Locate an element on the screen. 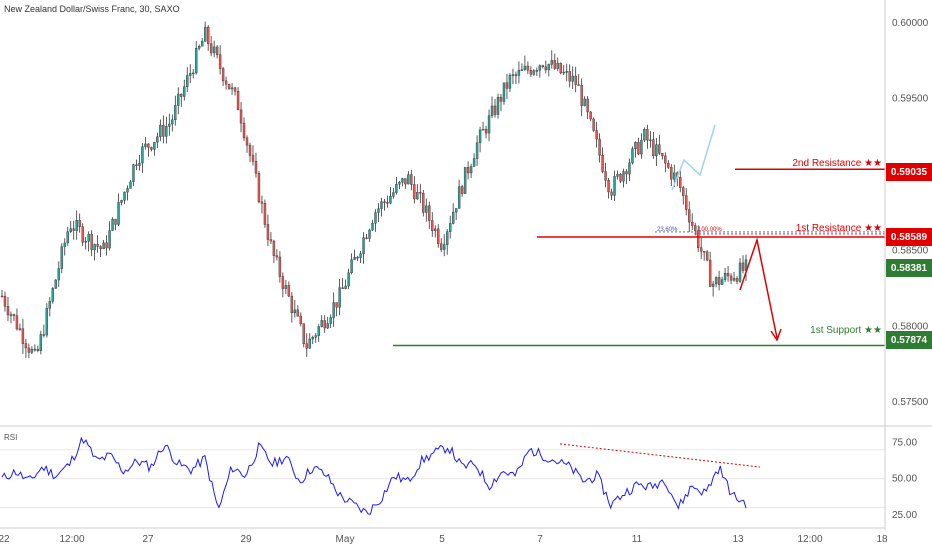 This screenshot has height=550, width=932. fib-label-23: 23.60% is located at coordinates (667, 230).